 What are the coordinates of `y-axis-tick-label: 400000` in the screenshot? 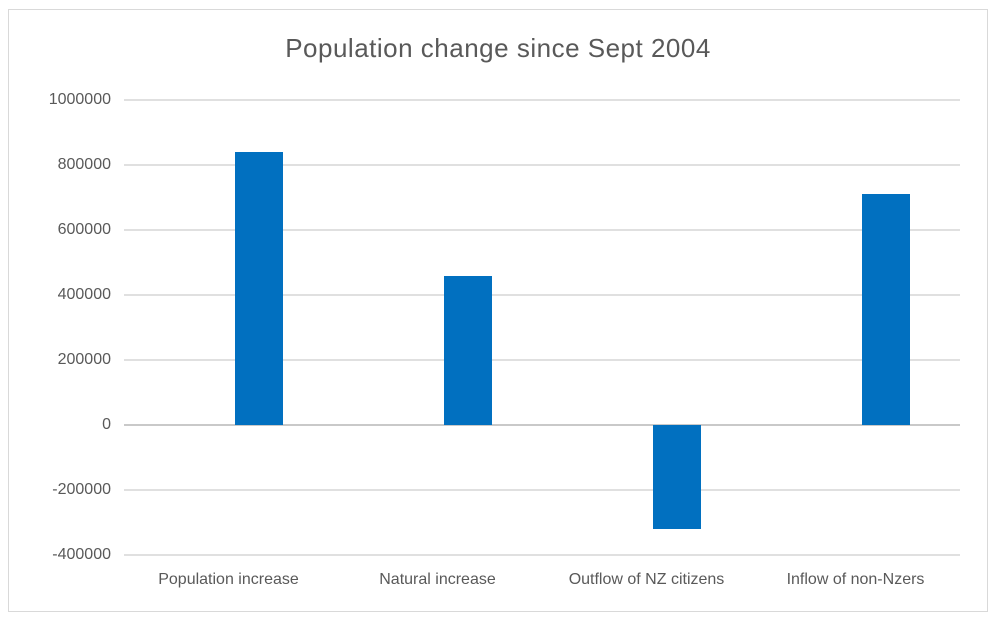 It's located at (84, 294).